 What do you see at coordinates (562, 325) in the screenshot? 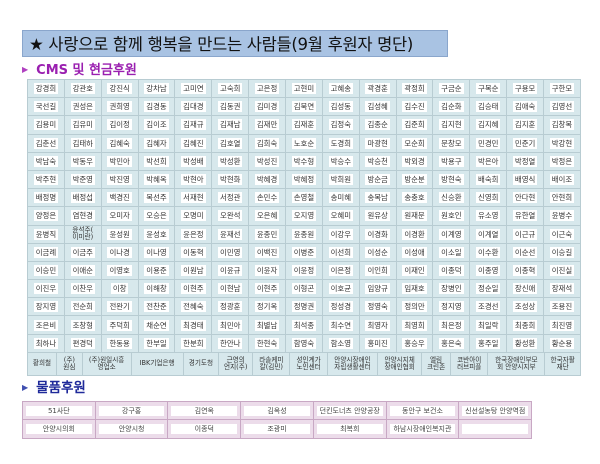
I see `donor-cell: 최진영` at bounding box center [562, 325].